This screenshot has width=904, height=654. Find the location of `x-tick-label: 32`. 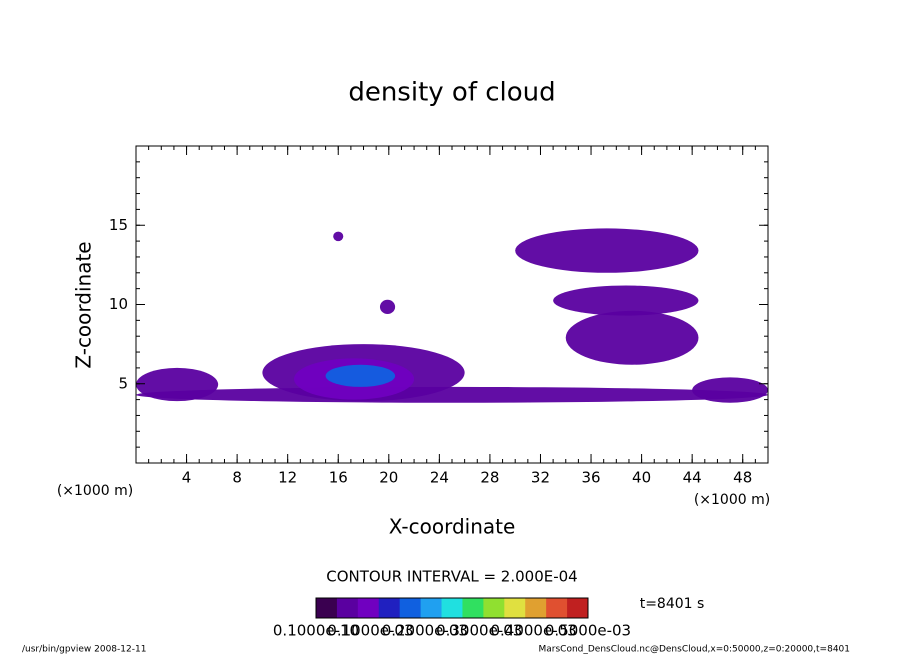

x-tick-label: 32 is located at coordinates (540, 478).